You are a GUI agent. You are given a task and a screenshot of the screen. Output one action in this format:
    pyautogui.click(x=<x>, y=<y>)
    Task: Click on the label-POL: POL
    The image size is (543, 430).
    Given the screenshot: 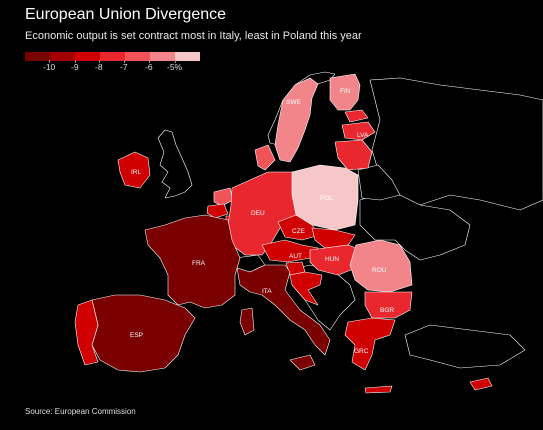 What is the action you would take?
    pyautogui.click(x=326, y=198)
    